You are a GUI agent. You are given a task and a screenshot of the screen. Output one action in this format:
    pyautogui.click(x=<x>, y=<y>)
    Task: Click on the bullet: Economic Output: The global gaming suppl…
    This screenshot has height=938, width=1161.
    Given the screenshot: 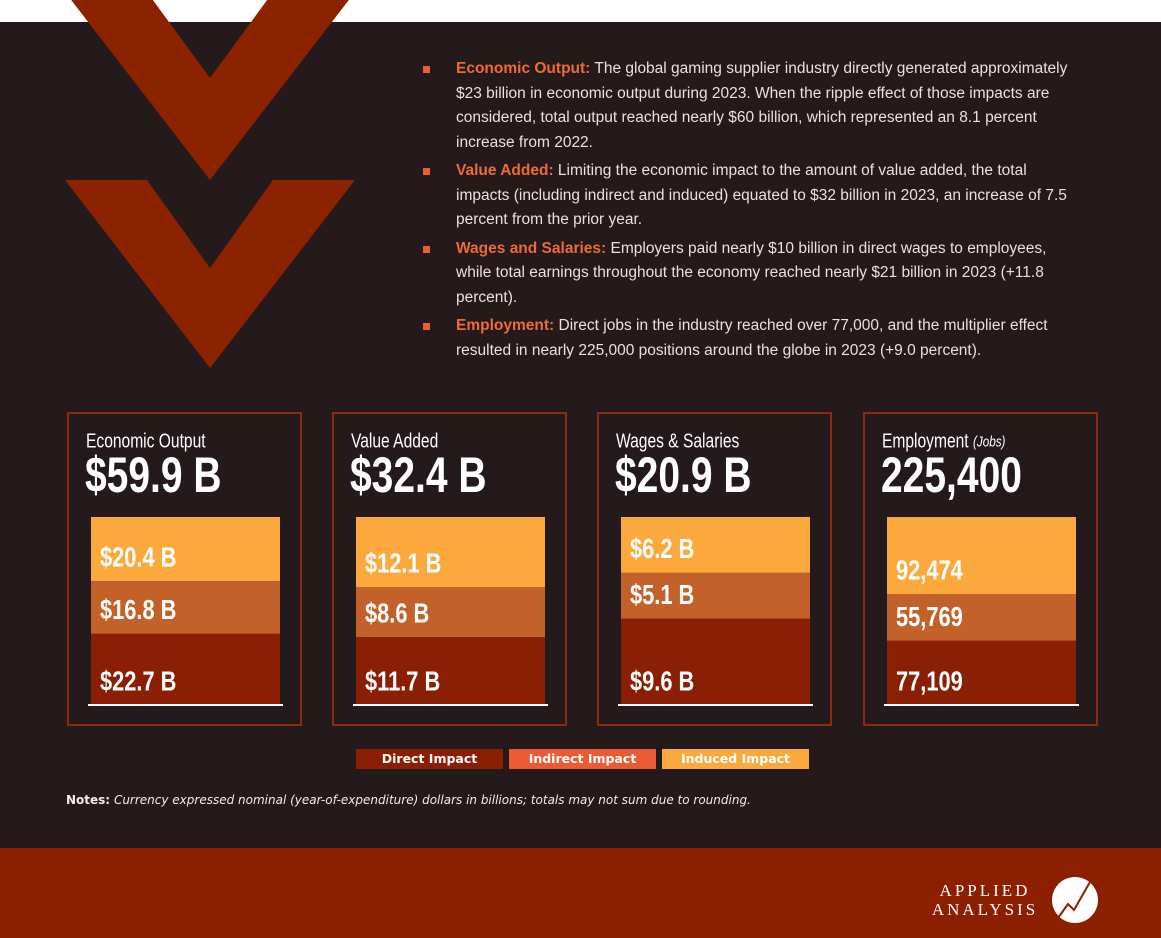 What is the action you would take?
    pyautogui.click(x=750, y=106)
    